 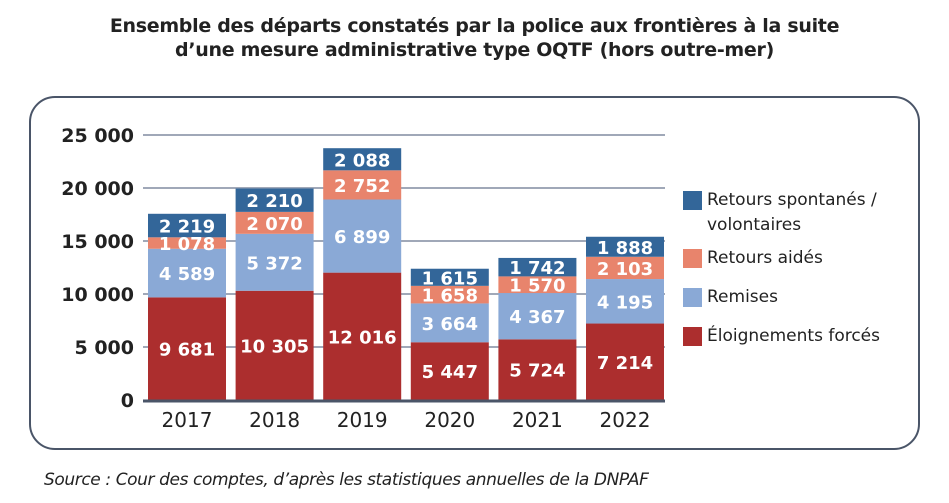 I want to click on x-tick-label: 2019, so click(x=362, y=420).